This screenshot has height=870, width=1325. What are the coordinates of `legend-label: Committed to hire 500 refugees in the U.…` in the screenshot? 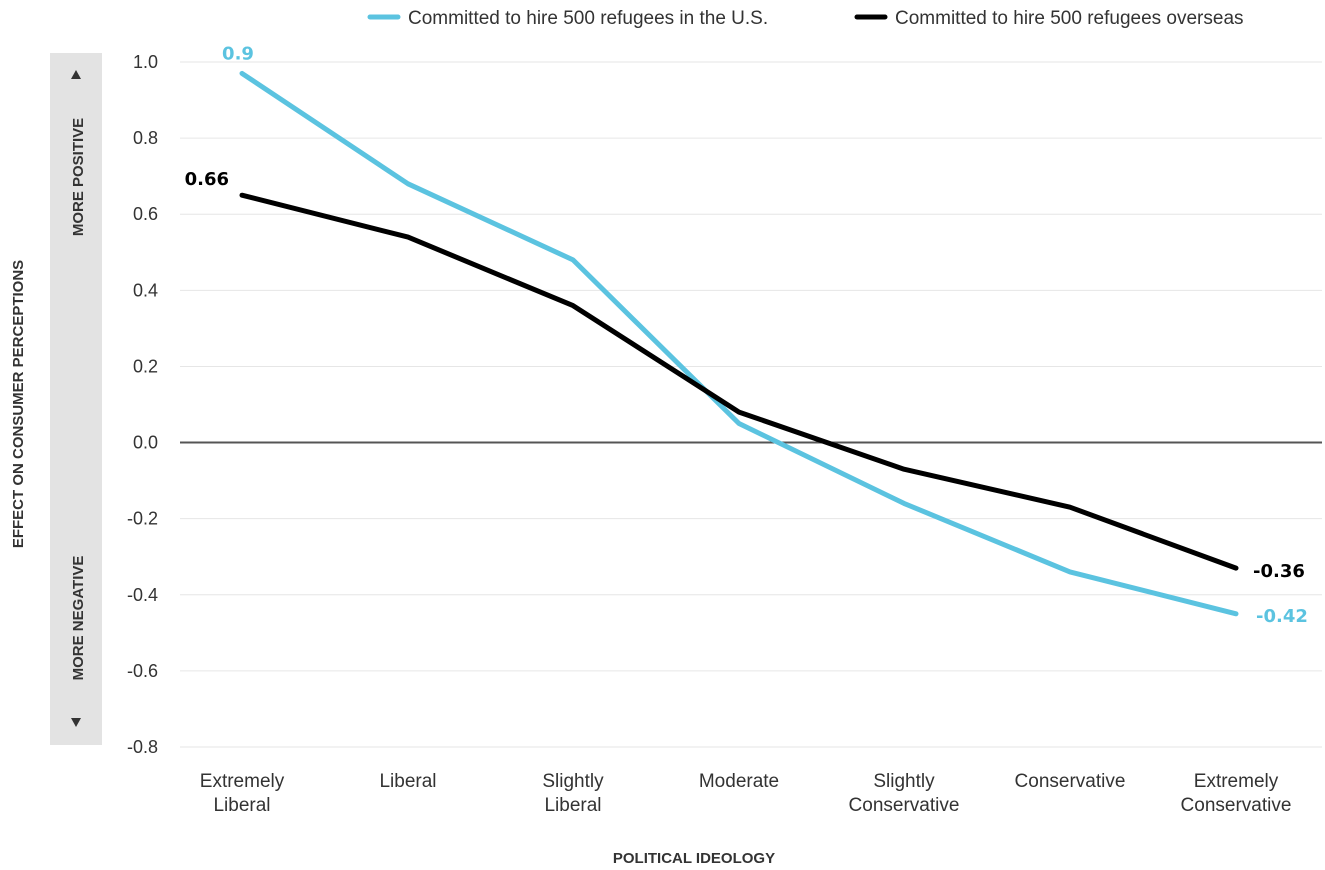 It's located at (588, 18).